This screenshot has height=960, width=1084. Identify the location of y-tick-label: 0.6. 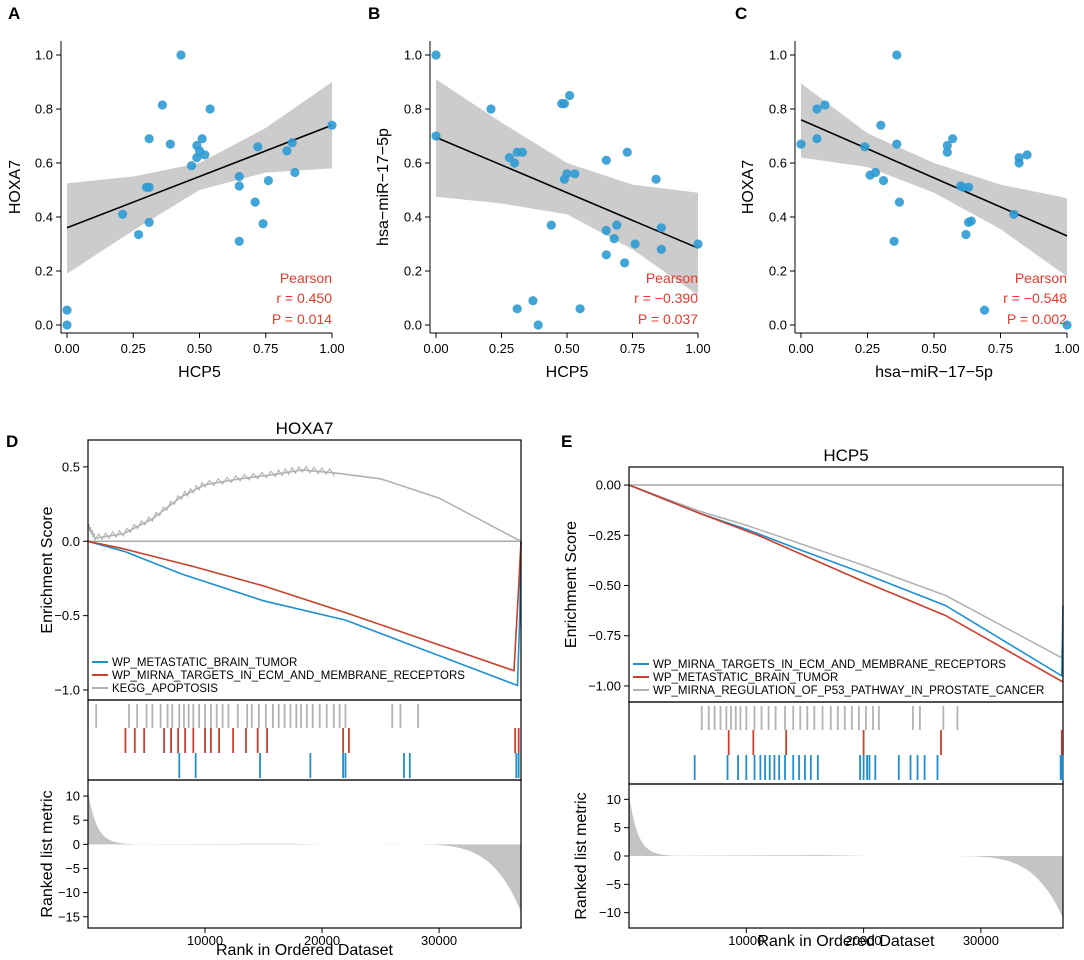
(413, 163).